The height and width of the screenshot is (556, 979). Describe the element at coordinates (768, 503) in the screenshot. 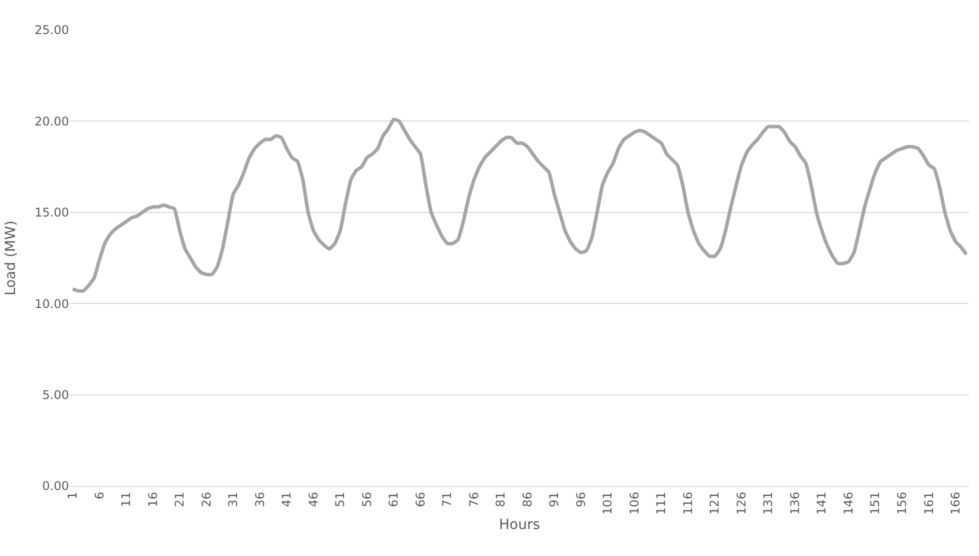

I see `x-tick-label: 131` at that location.